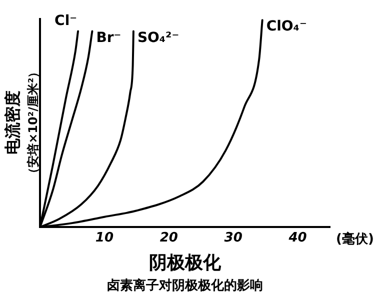 This screenshot has height=298, width=380. What do you see at coordinates (158, 38) in the screenshot?
I see `series-label: SO₄²⁻` at bounding box center [158, 38].